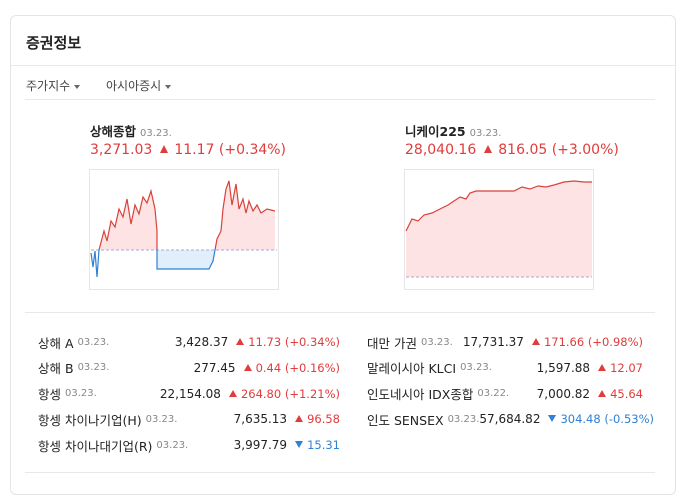 This screenshot has height=495, width=686. Describe the element at coordinates (201, 342) in the screenshot. I see `price: 3,428.37` at that location.